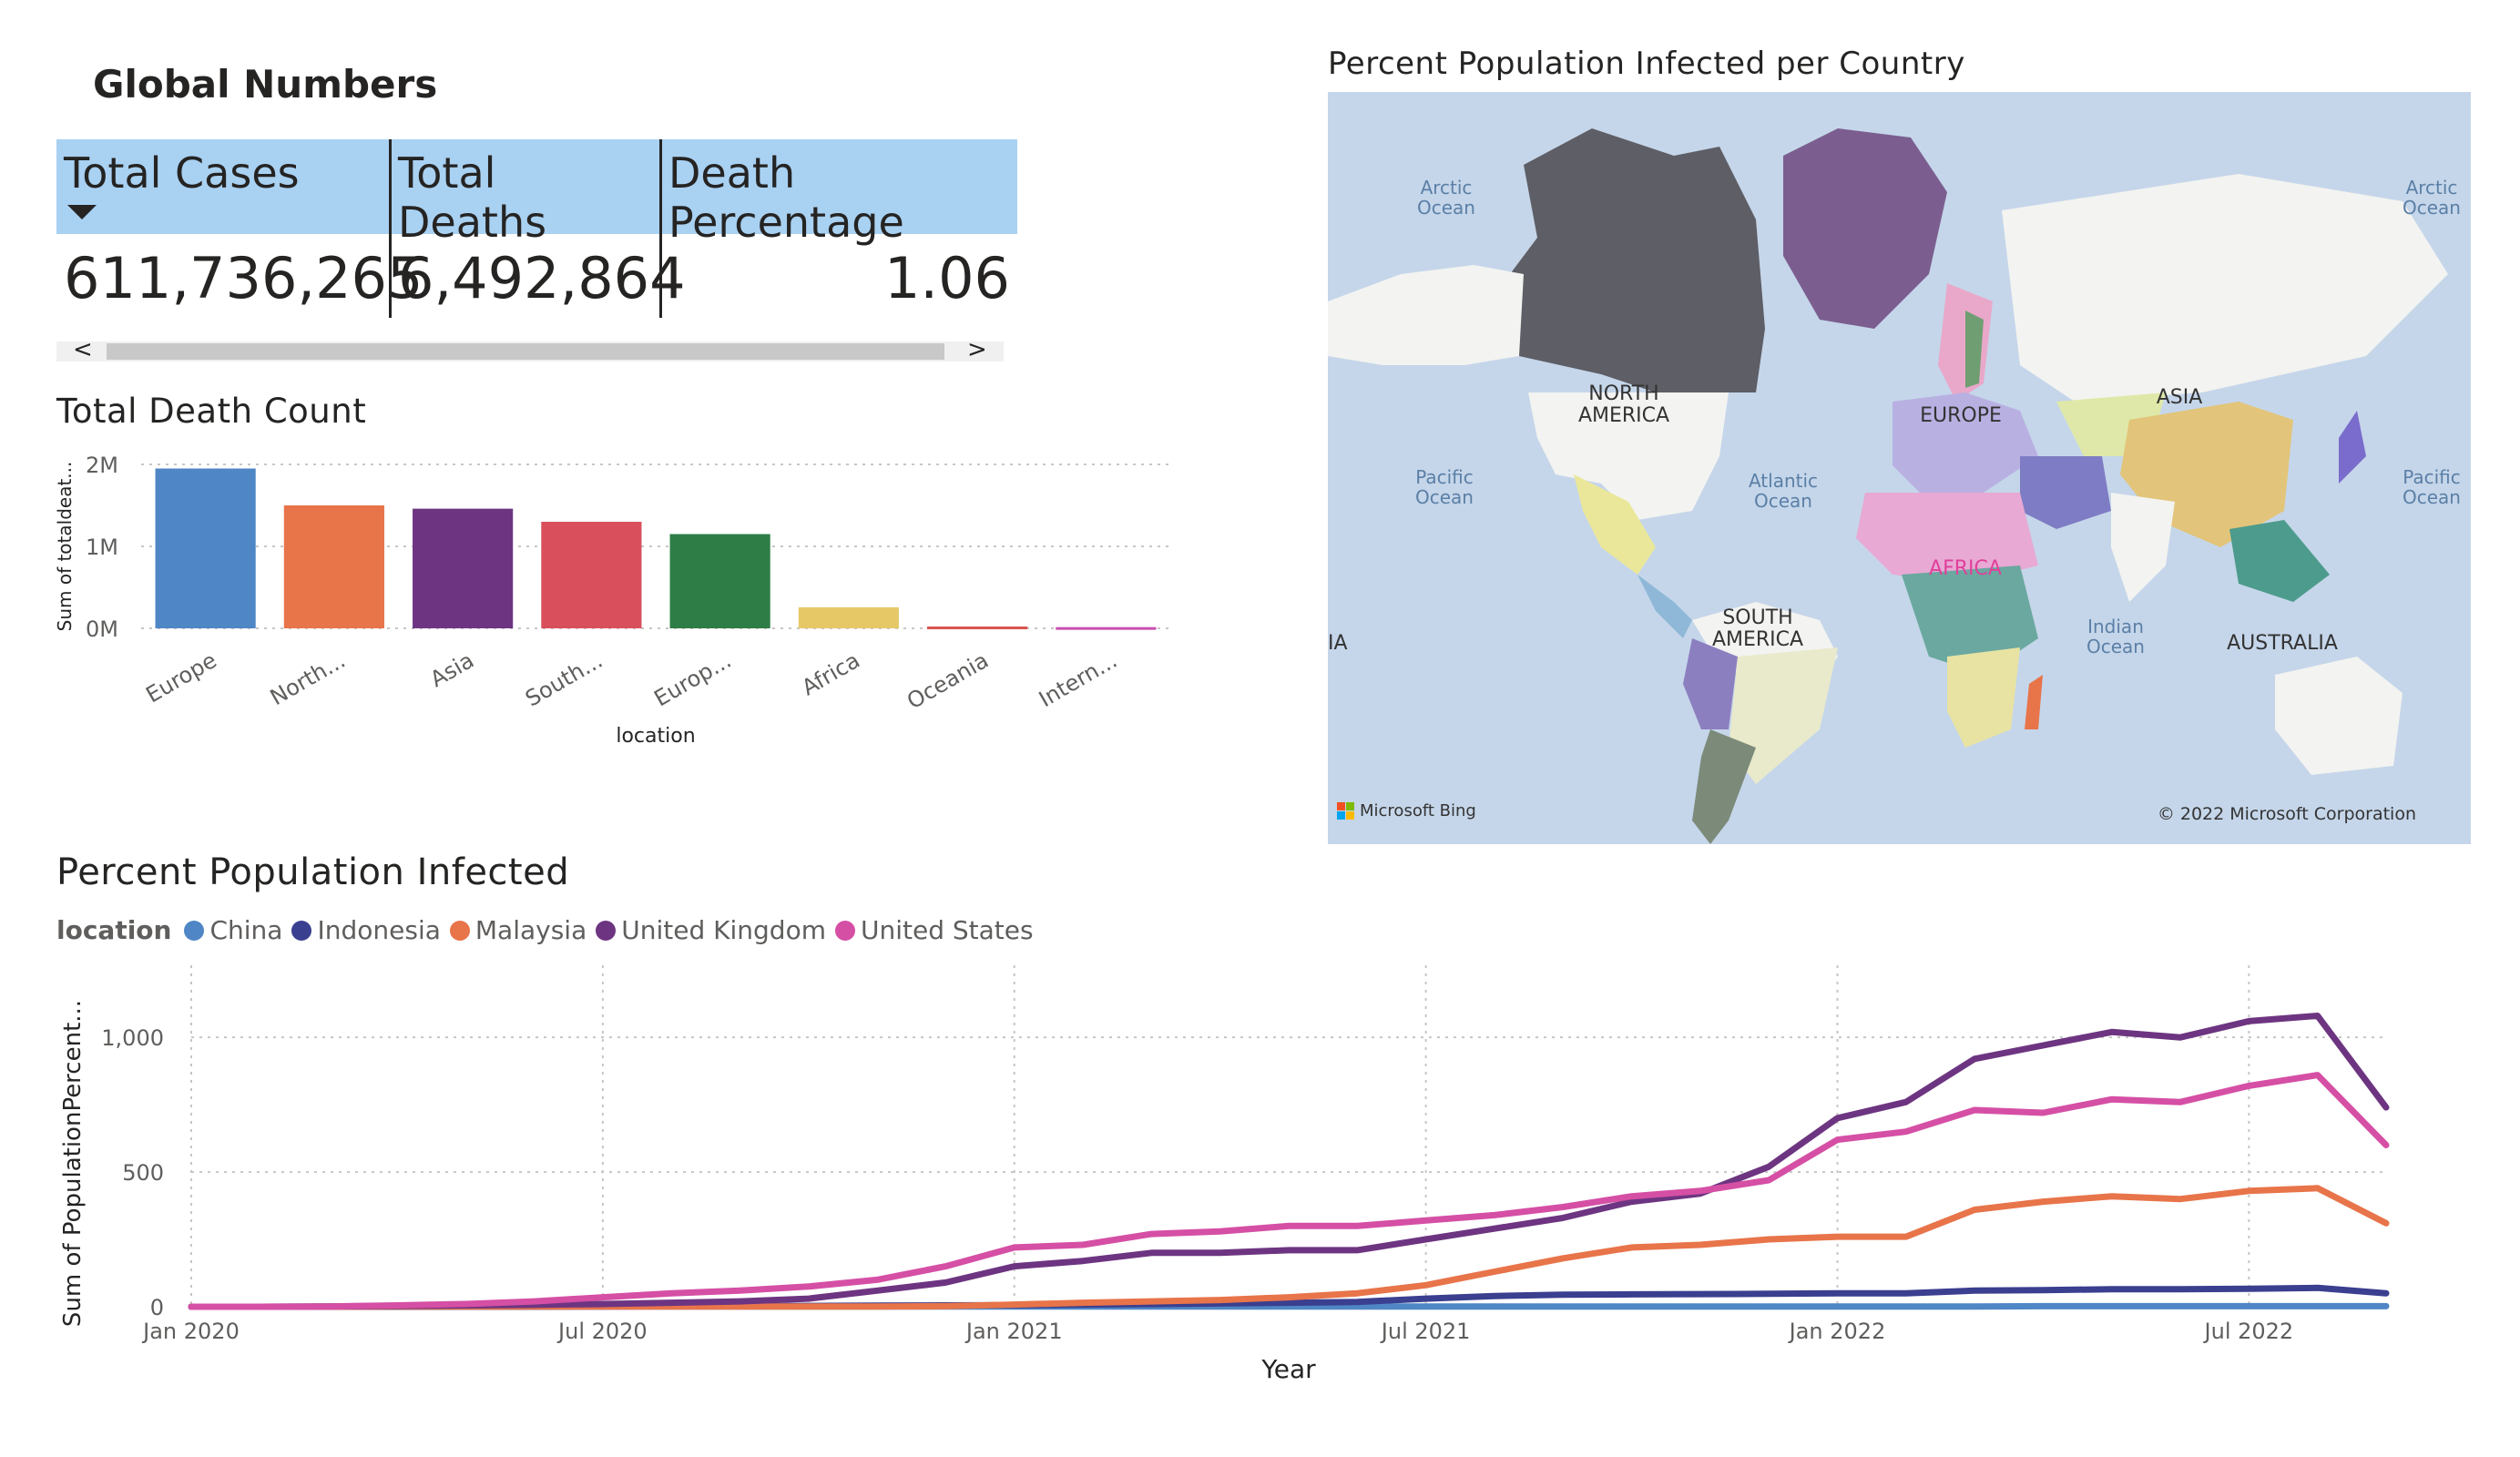 Image resolution: width=2520 pixels, height=1457 pixels. What do you see at coordinates (1965, 442) in the screenshot?
I see `land-europe` at bounding box center [1965, 442].